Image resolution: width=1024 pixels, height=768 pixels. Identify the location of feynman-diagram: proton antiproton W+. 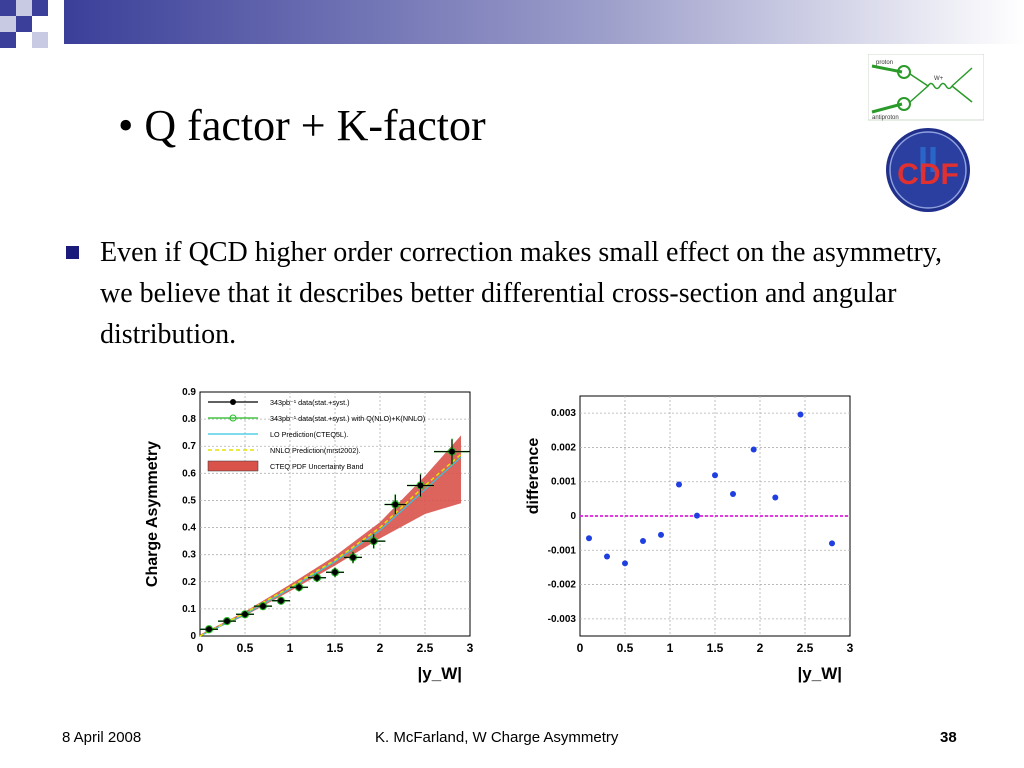
(926, 87).